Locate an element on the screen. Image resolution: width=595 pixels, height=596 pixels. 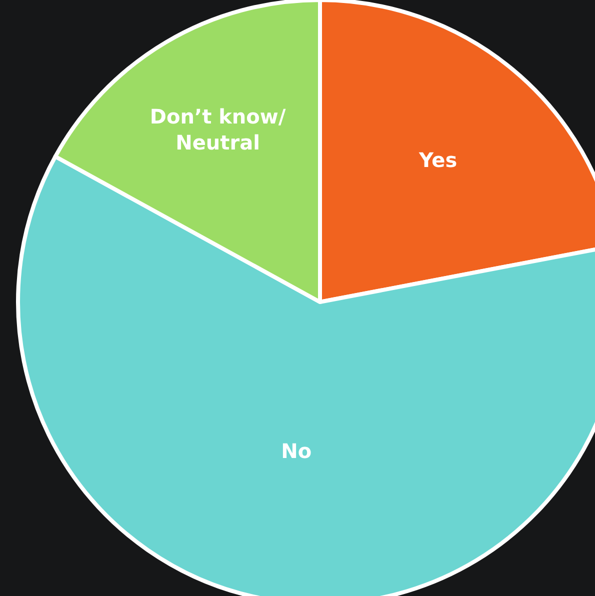
slice-label: Don’t know/ Neutral is located at coordinates (218, 129).